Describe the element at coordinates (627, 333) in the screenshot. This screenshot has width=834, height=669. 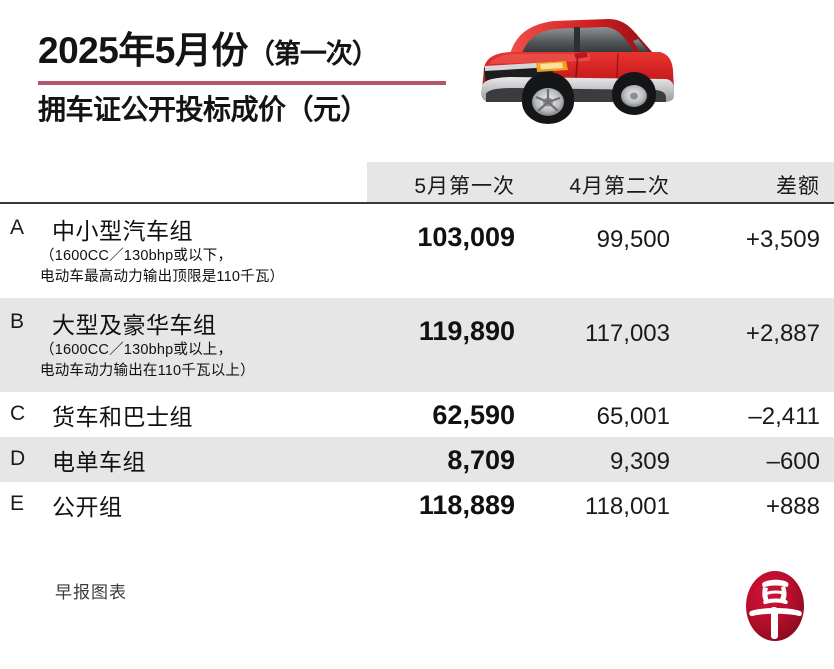
I see `row-value-col2: 117,003` at that location.